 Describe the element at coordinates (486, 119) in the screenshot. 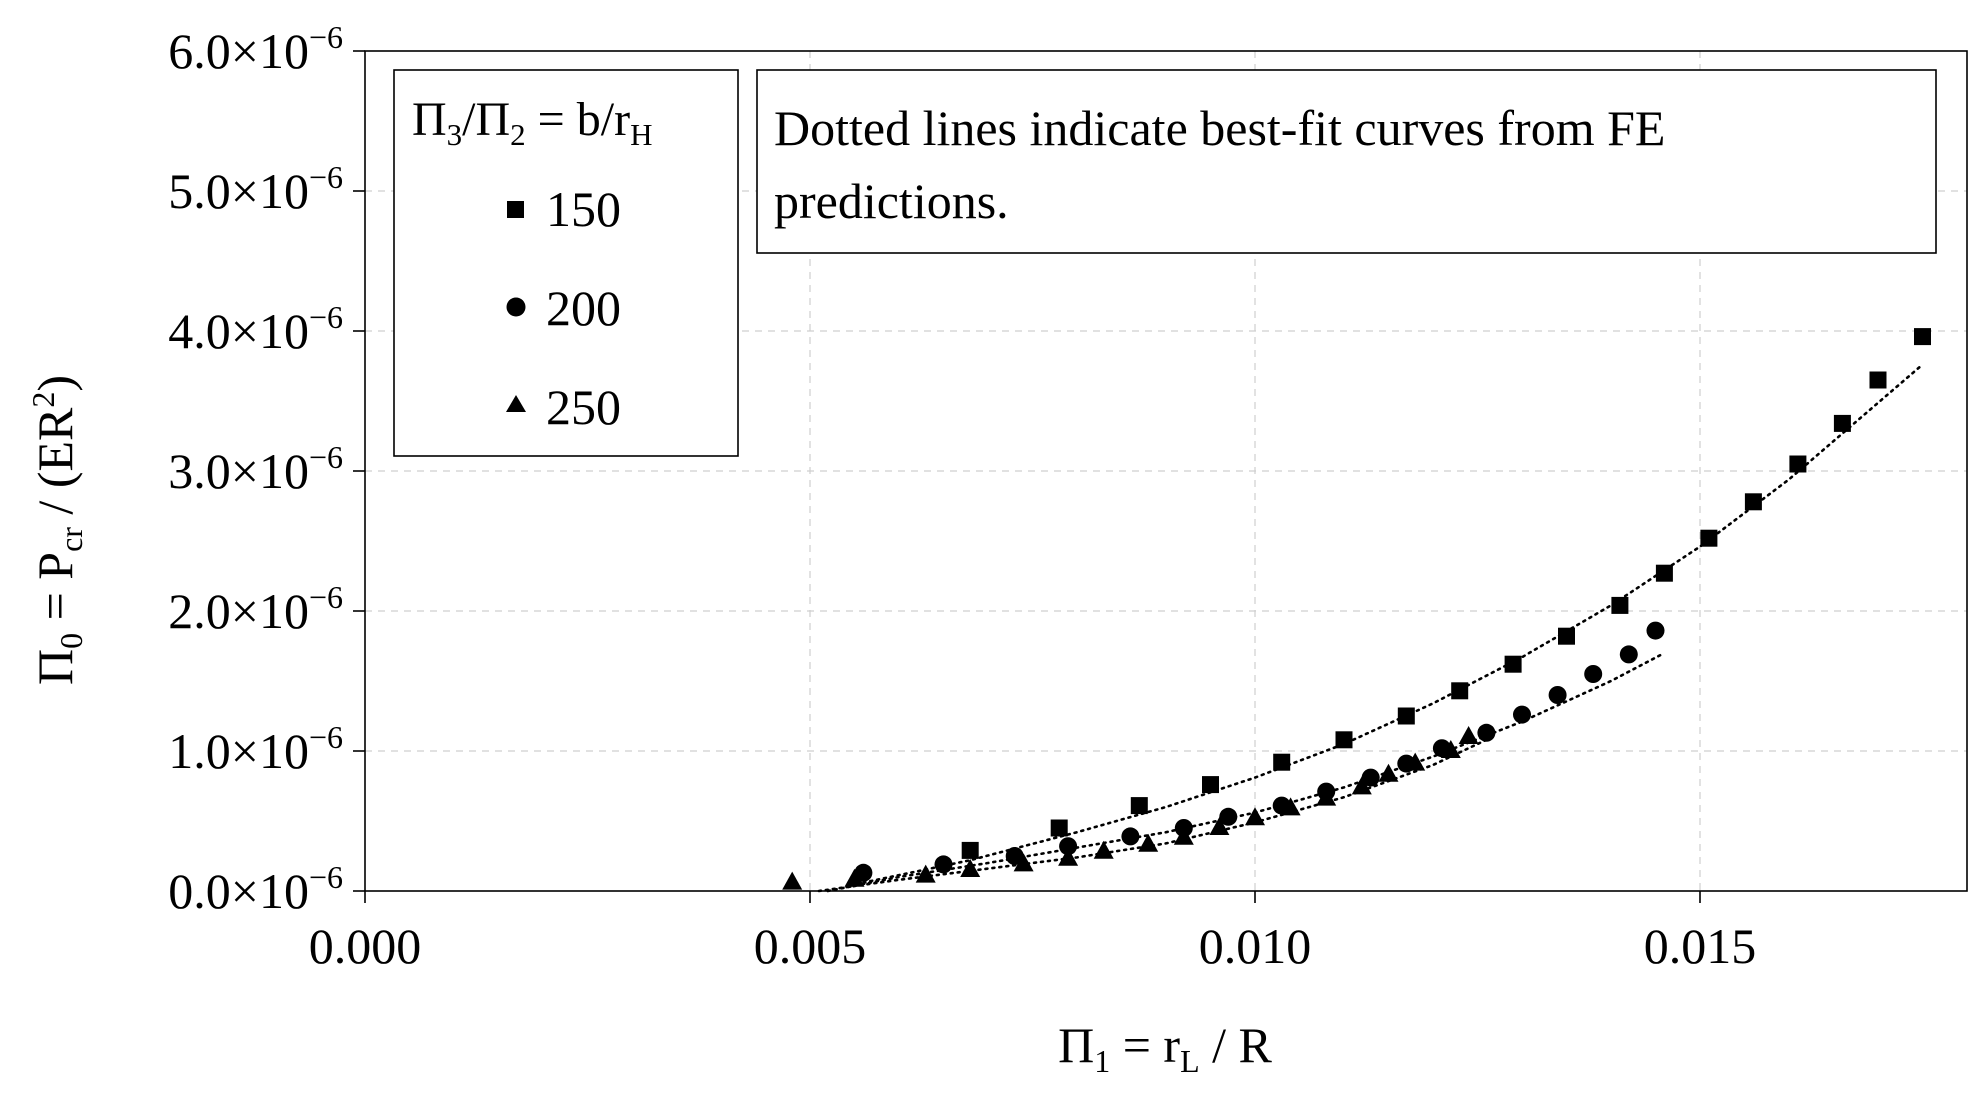

I see `legend-title-b: /Π` at that location.